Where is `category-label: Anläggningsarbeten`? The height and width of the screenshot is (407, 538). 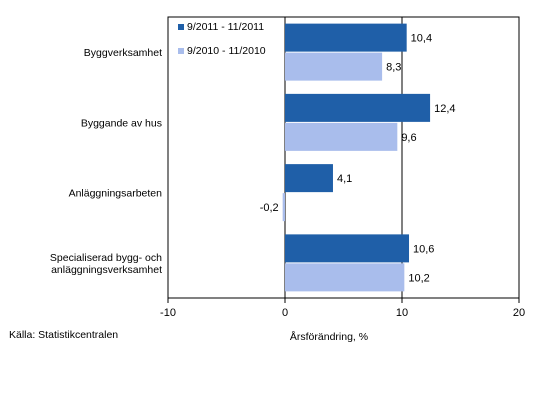
category-label: Anläggningsarbeten is located at coordinates (116, 194).